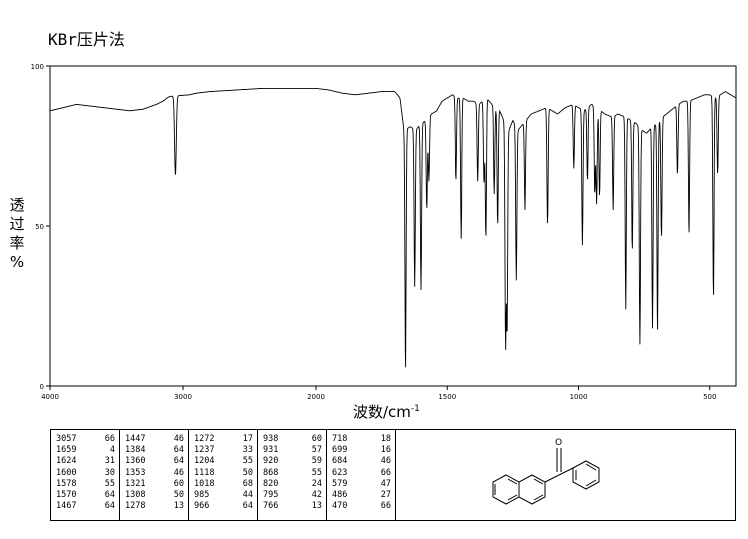 The height and width of the screenshot is (539, 748). What do you see at coordinates (17, 243) in the screenshot?
I see `y-axis-label-char: 率` at bounding box center [17, 243].